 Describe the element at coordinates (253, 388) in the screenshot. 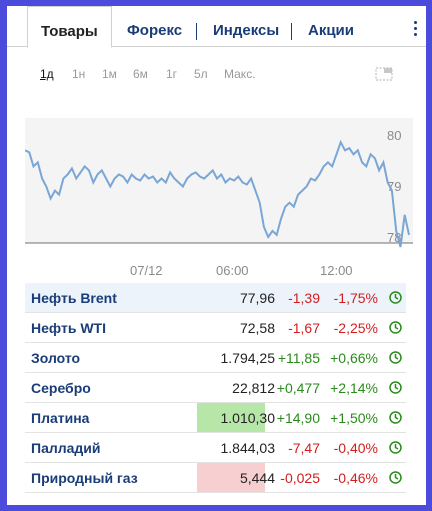

I see `last-price: 22,812` at that location.